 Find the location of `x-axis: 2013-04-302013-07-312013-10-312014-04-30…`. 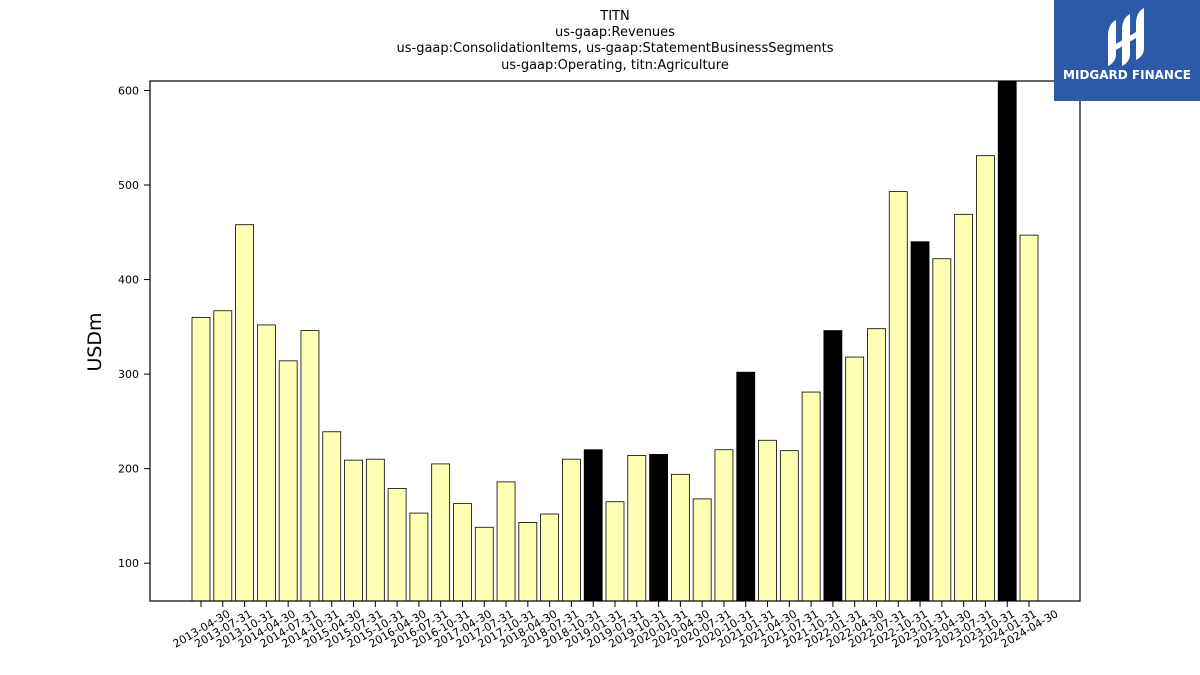

x-axis: 2013-04-302013-07-312013-10-312014-04-30… is located at coordinates (616, 626).